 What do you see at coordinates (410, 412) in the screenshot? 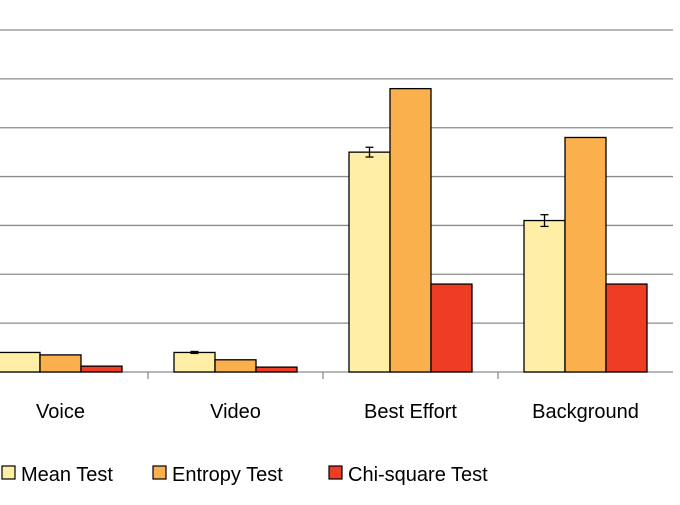
I see `category-label: Best Effort` at bounding box center [410, 412].